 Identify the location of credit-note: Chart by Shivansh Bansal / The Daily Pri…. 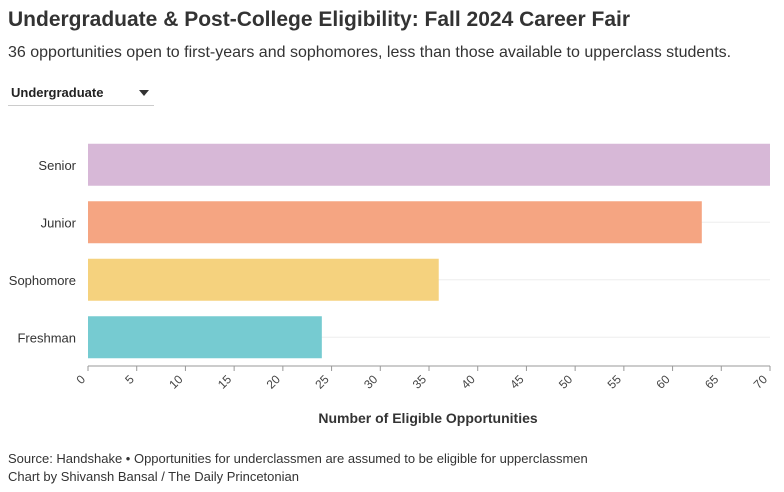
(153, 476).